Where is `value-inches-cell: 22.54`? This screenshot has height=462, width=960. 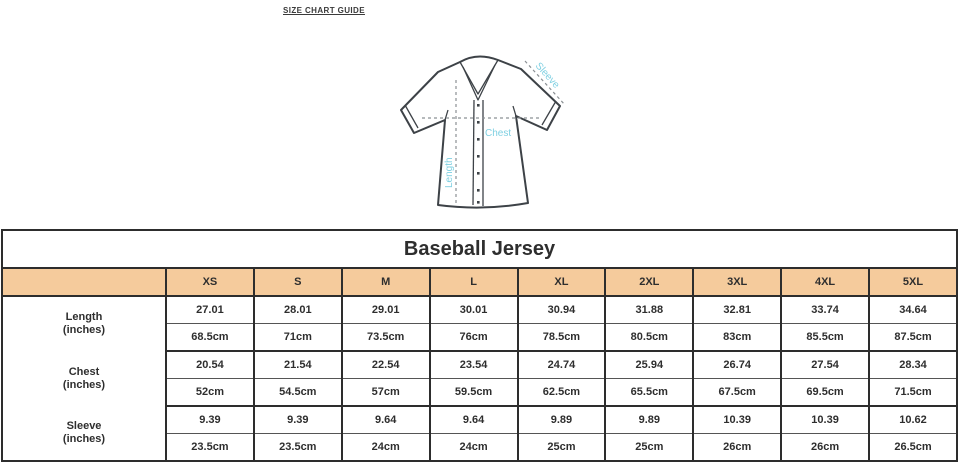 value-inches-cell: 22.54 is located at coordinates (385, 365).